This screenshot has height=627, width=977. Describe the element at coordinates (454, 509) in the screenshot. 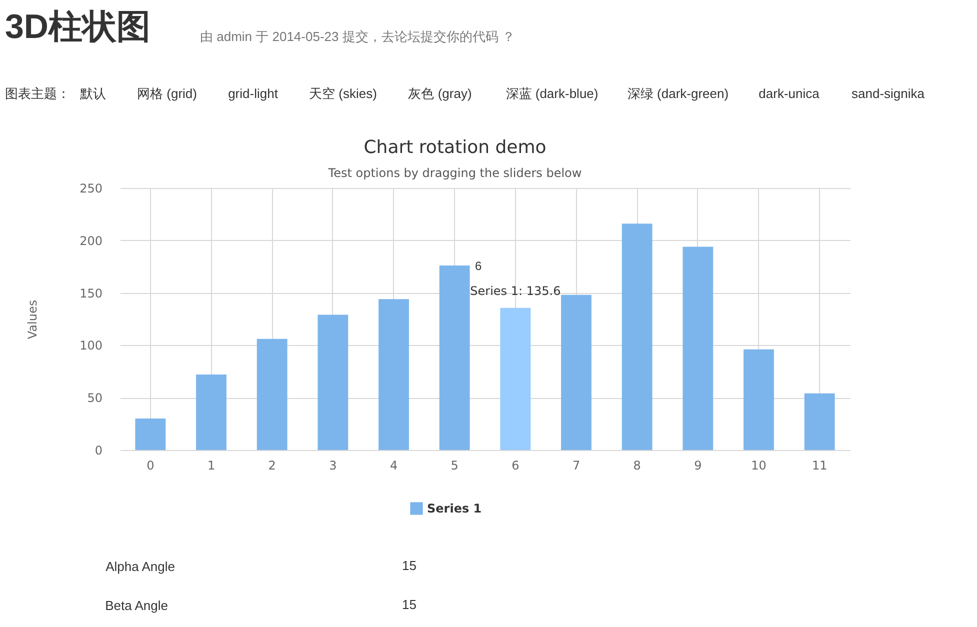

I see `legend-label: Series 1` at that location.